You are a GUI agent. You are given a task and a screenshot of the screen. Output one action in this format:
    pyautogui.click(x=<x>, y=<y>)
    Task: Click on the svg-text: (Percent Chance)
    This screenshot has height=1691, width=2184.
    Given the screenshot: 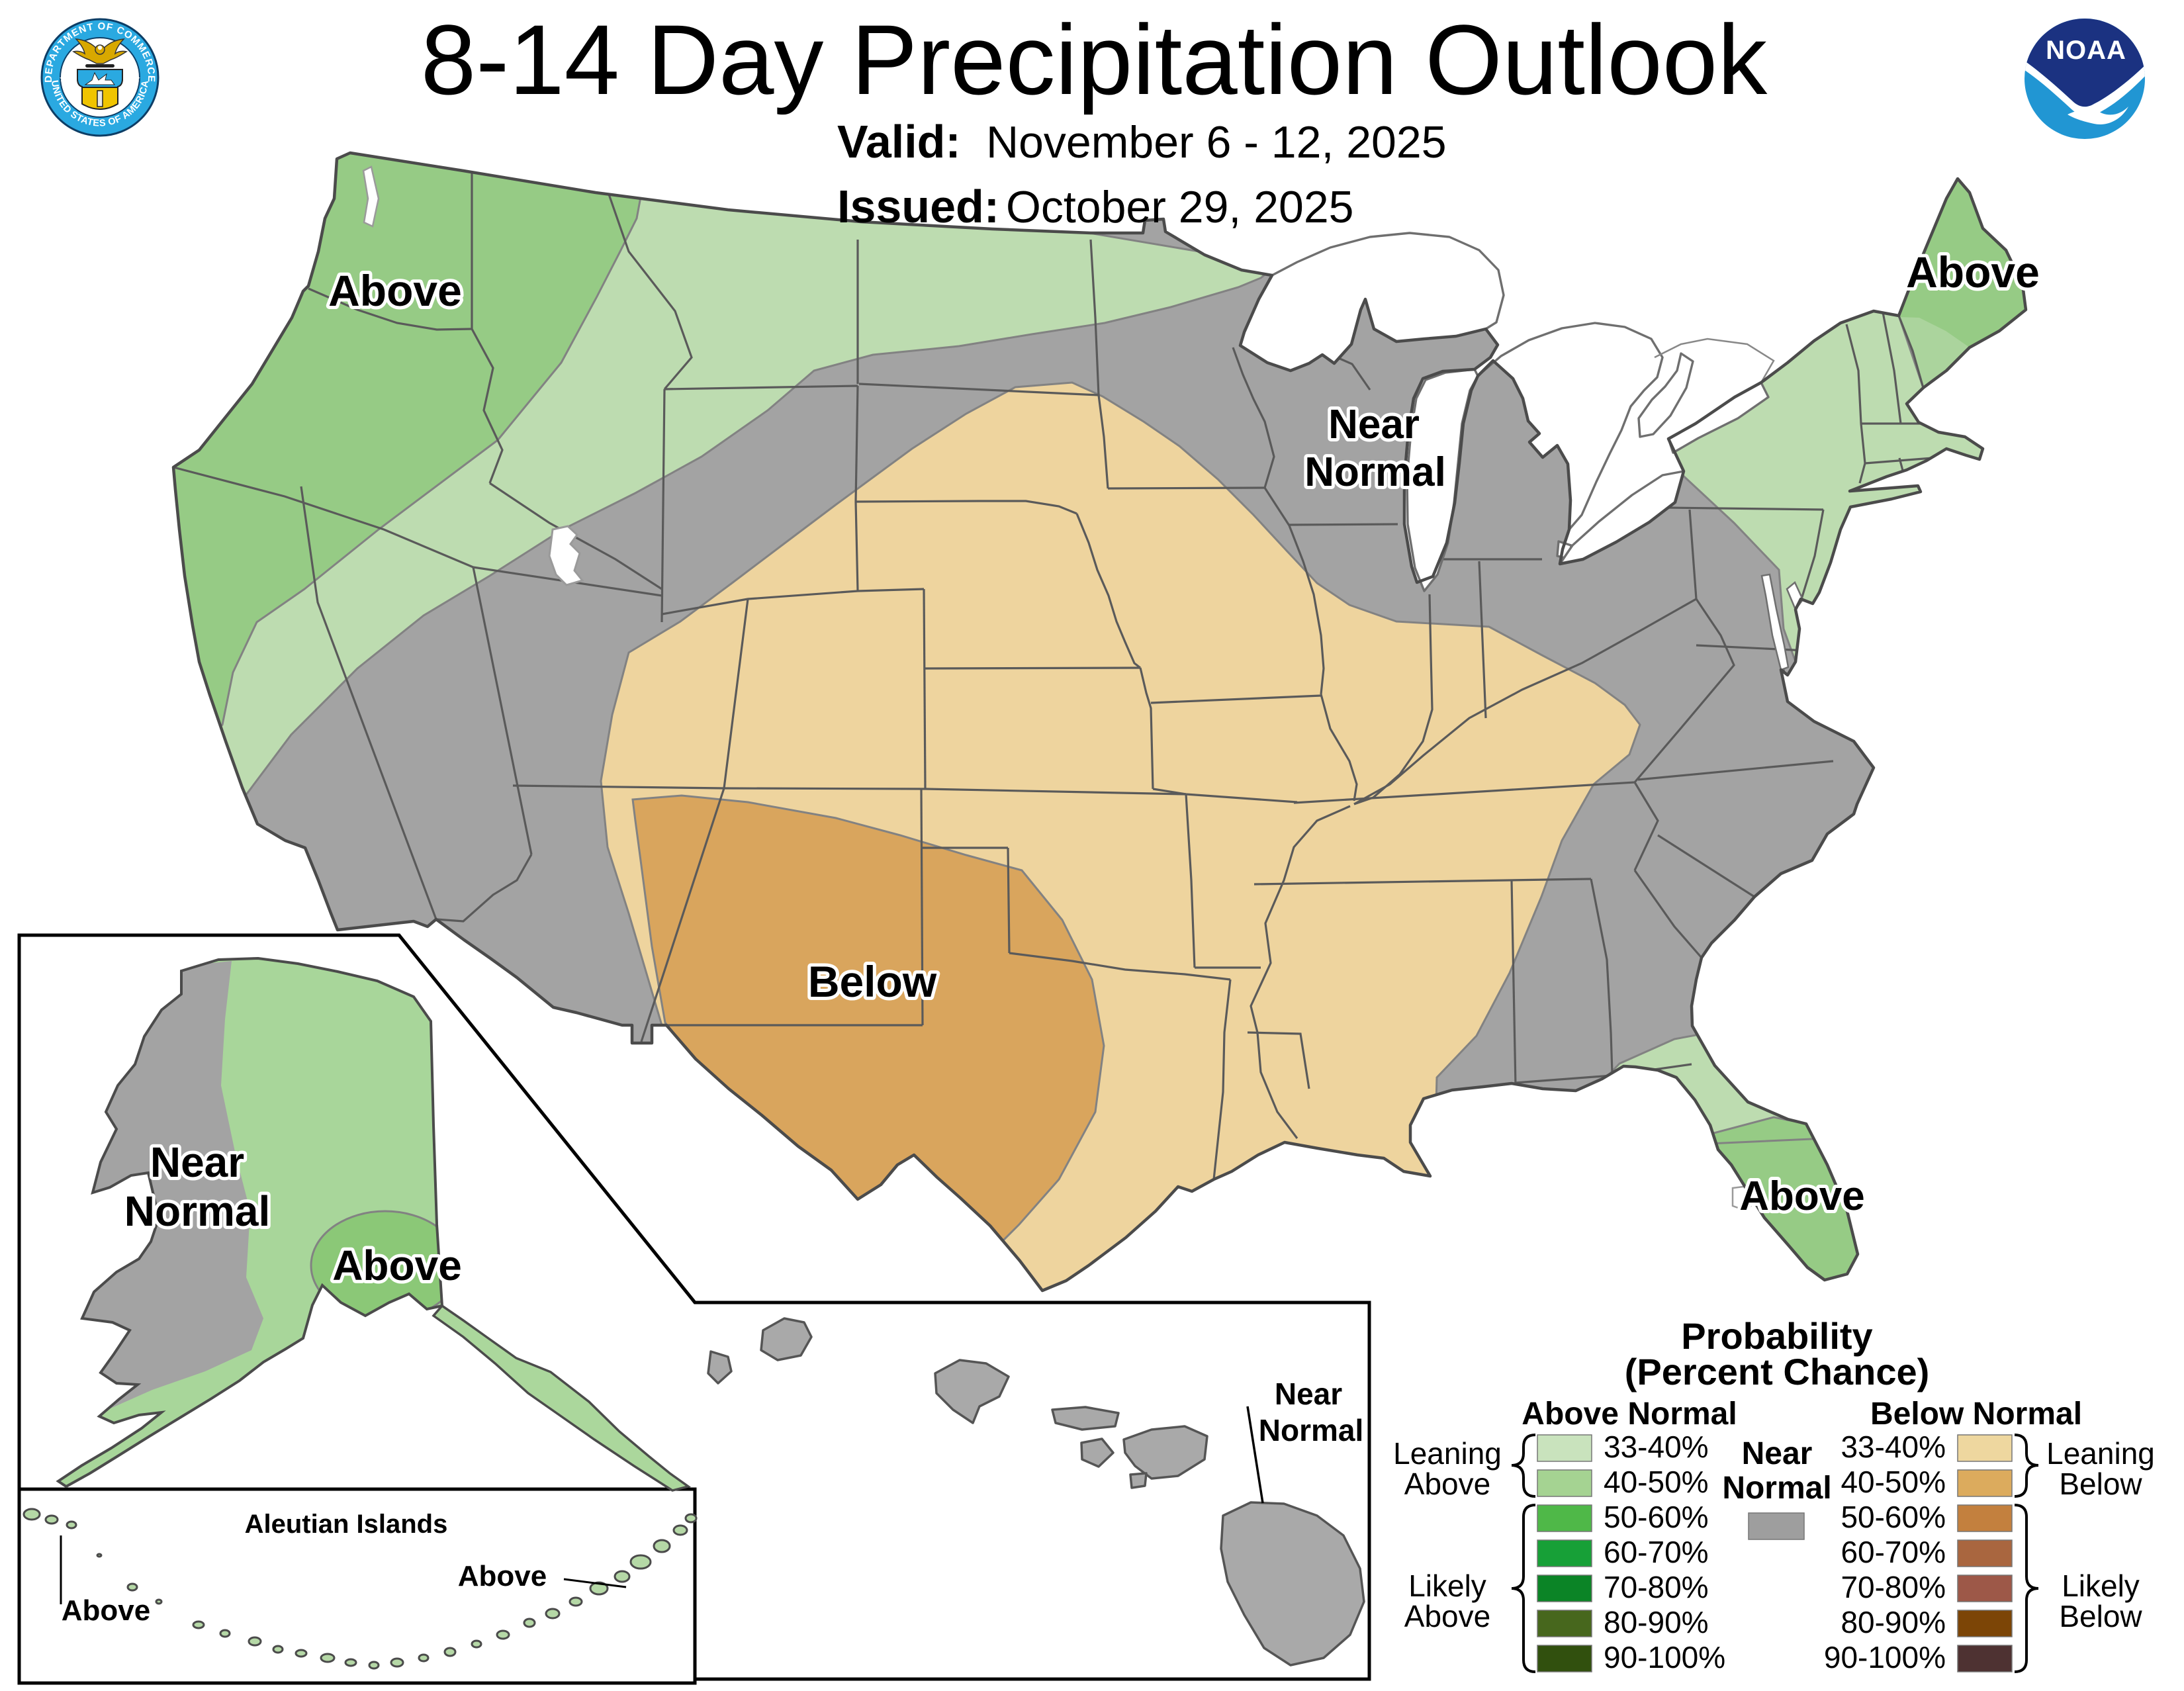 What is the action you would take?
    pyautogui.click(x=1777, y=1372)
    